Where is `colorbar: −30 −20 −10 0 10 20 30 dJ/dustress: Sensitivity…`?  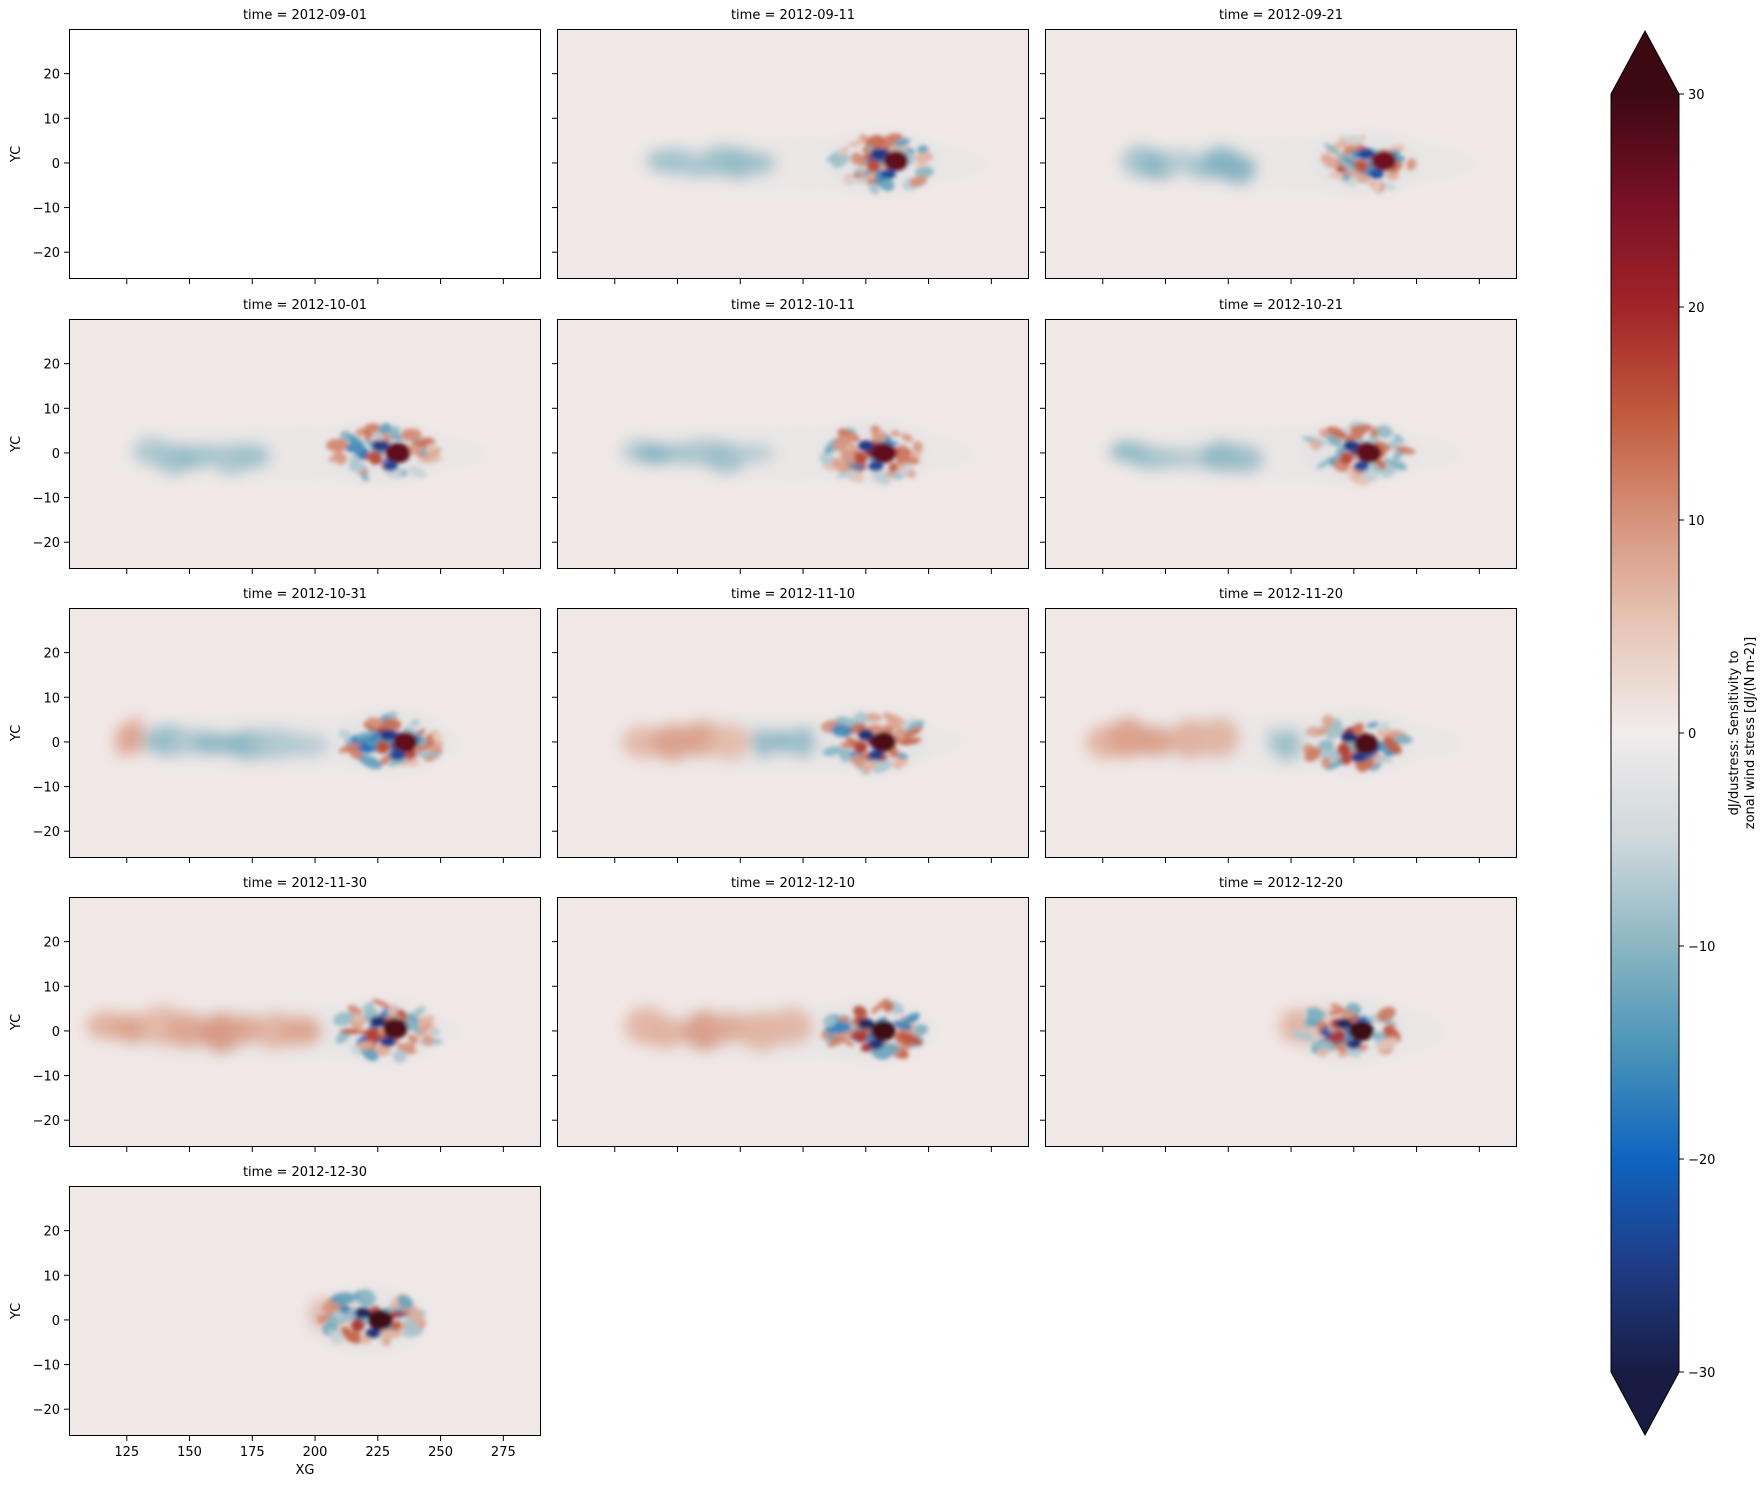
colorbar: −30 −20 −10 0 10 20 30 dJ/dustress: Sensitivity… is located at coordinates (1684, 733).